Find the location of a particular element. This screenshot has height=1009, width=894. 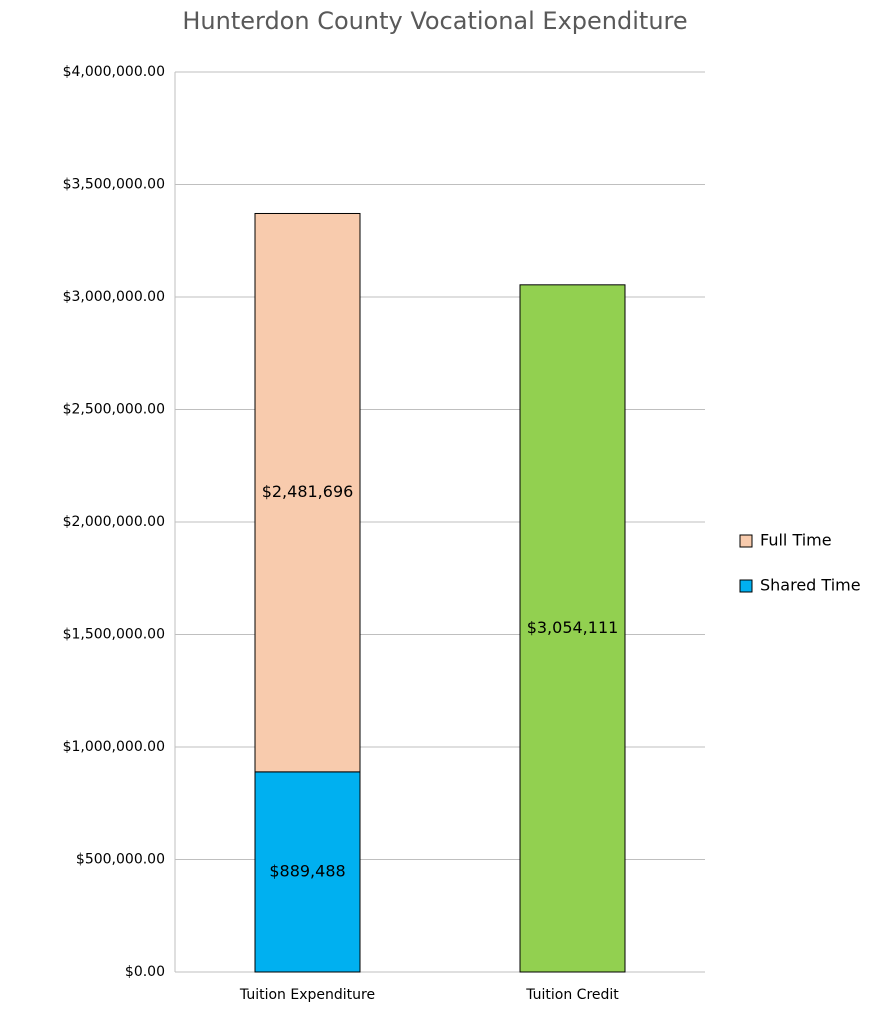

legend-label: Full Time is located at coordinates (796, 540).